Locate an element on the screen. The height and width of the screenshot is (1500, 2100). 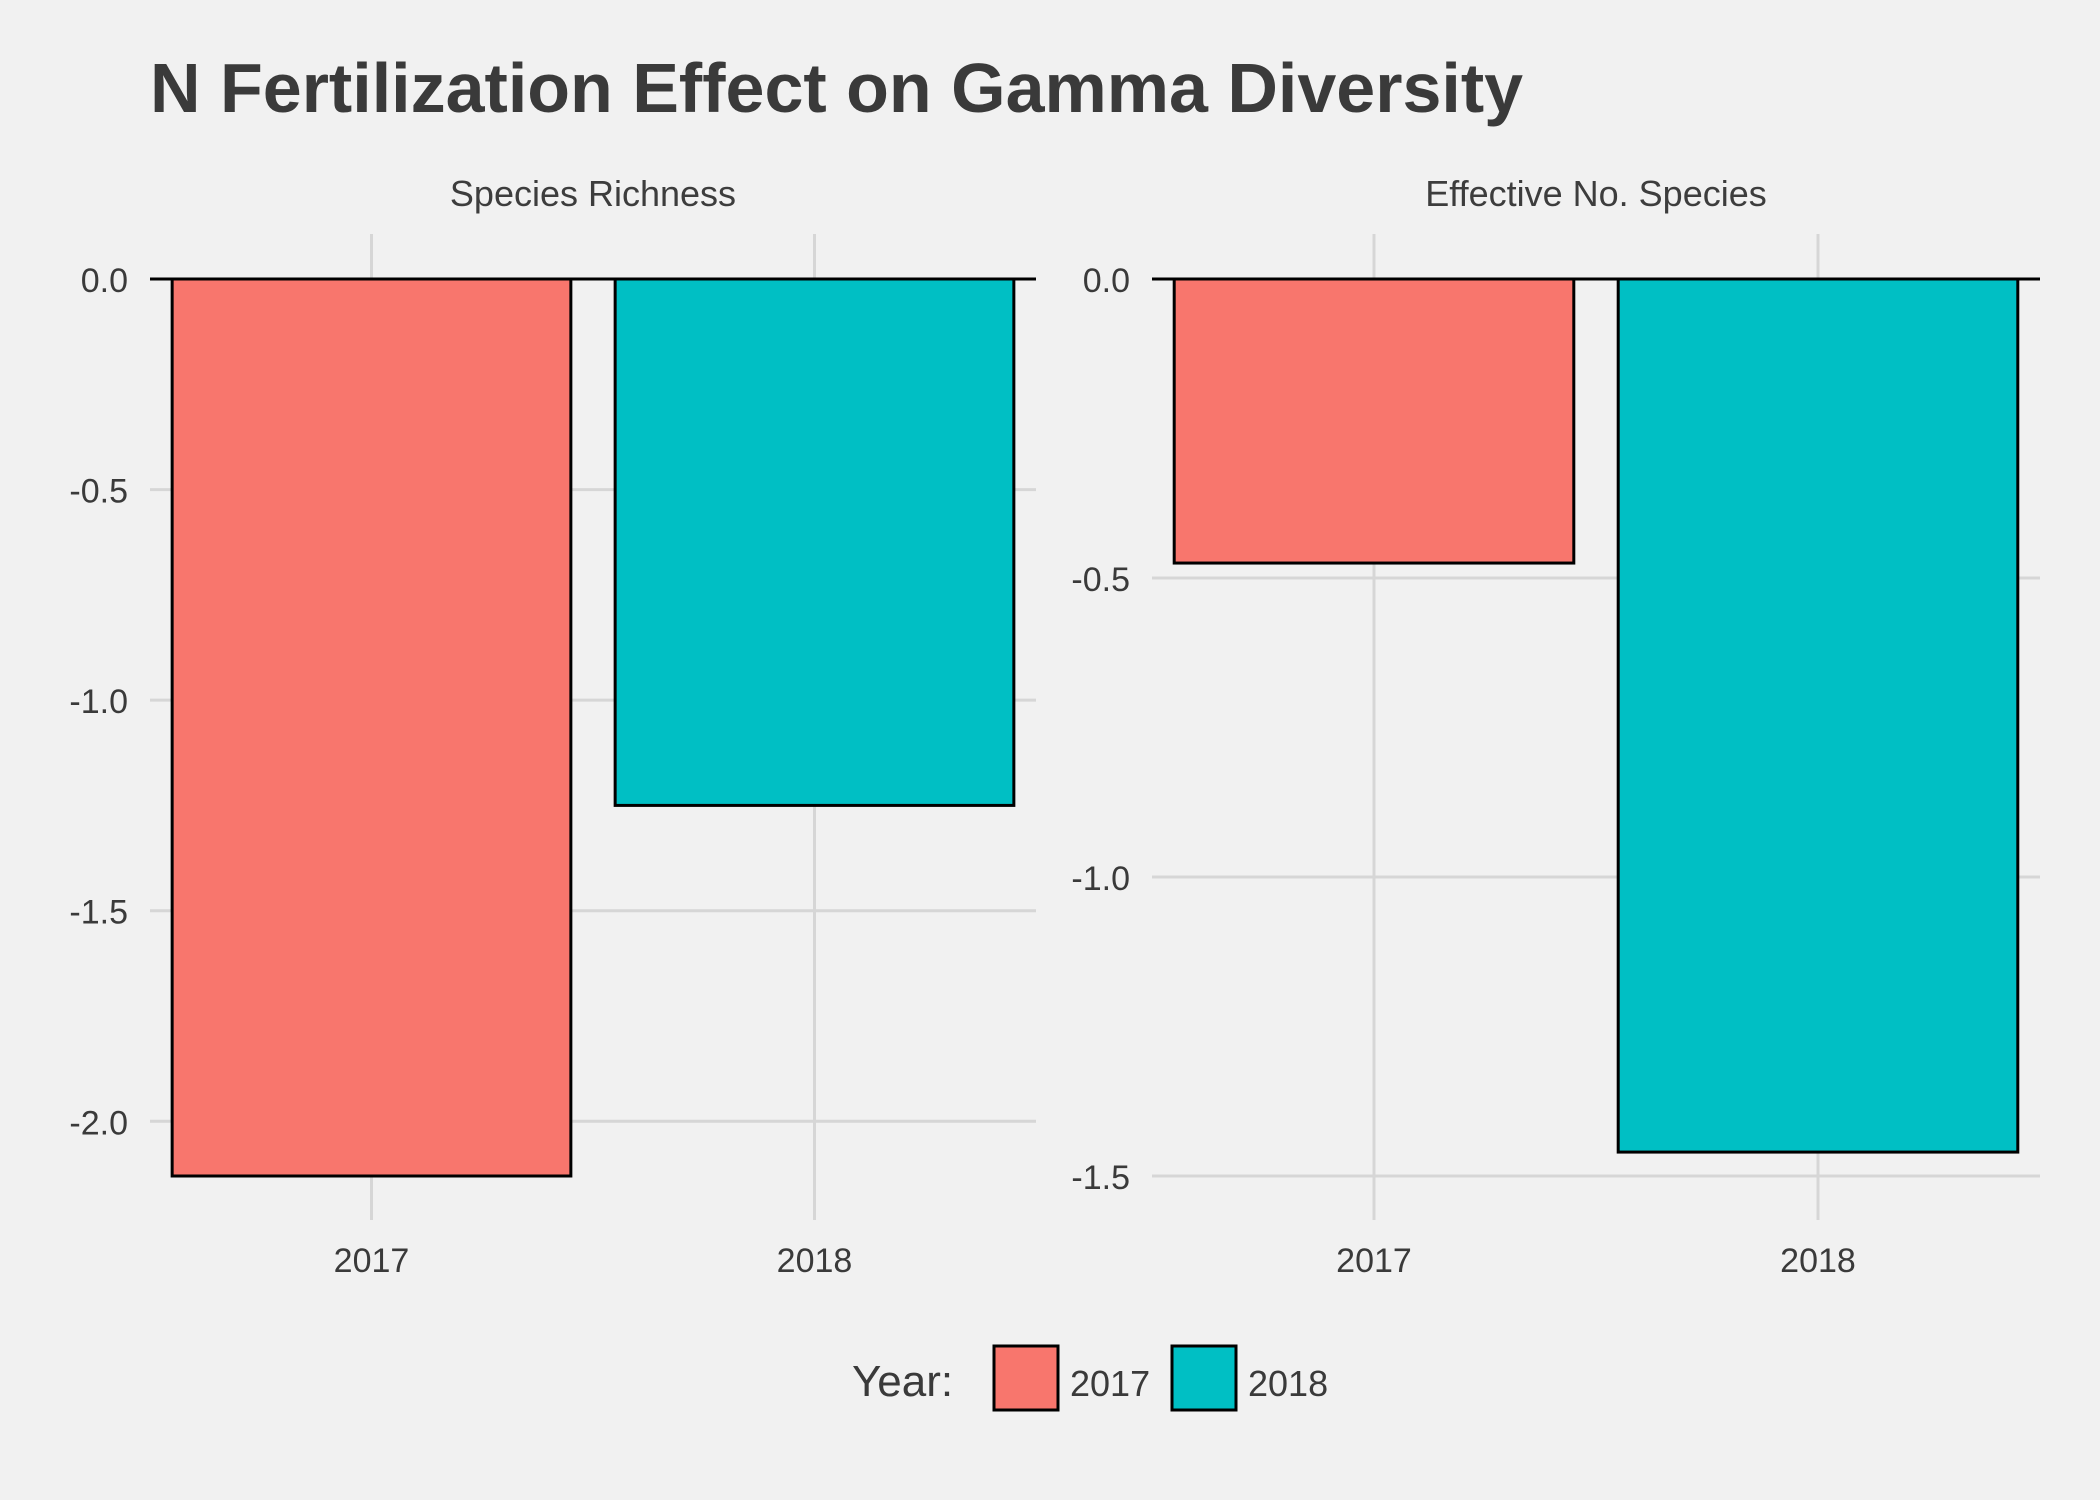
panel-strip-label: Species Richness is located at coordinates (593, 193).